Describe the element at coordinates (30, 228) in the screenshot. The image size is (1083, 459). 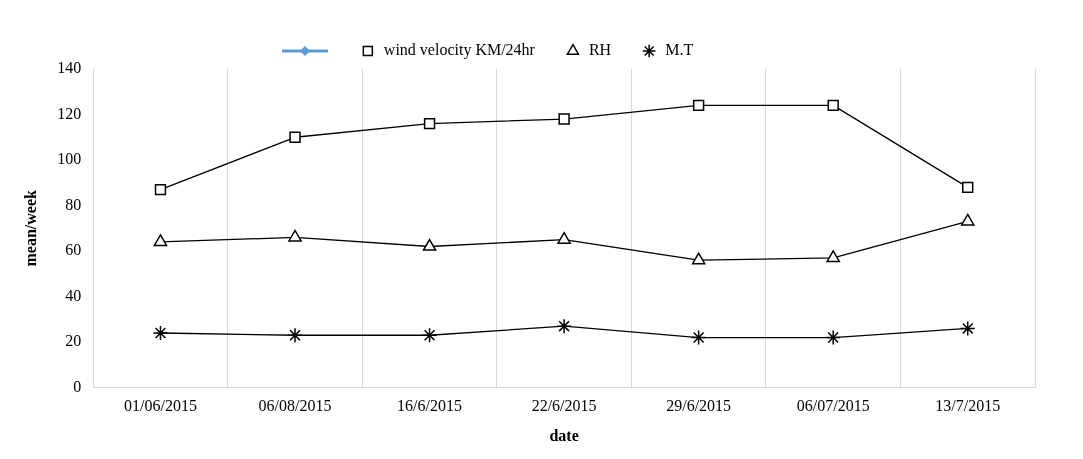
I see `y-axis-title: mean/week` at that location.